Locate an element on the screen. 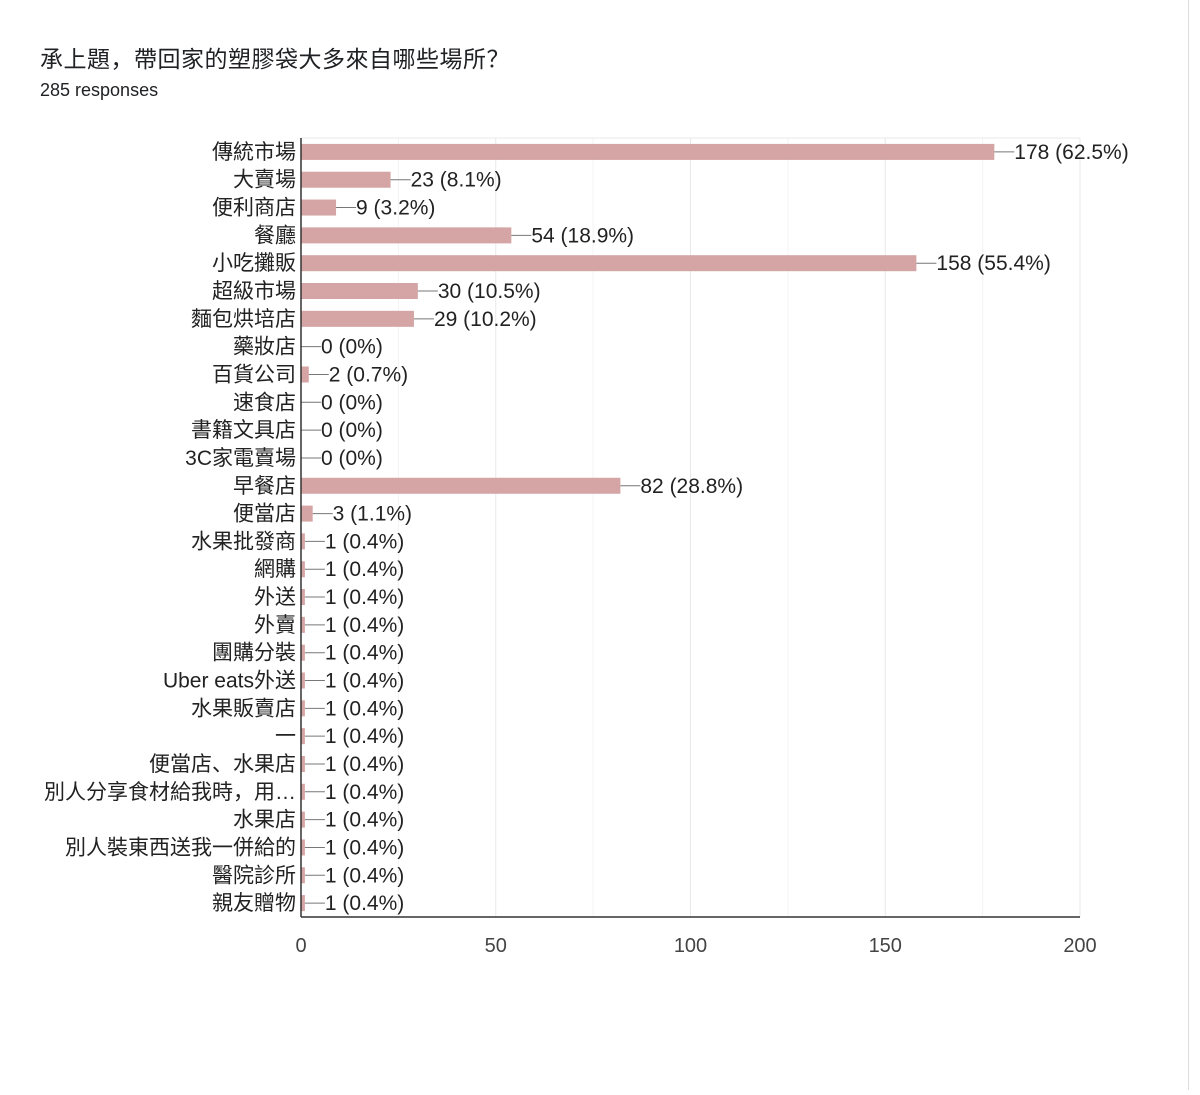 This screenshot has width=1200, height=1095. value-label: 54 (18.9%) is located at coordinates (582, 235).